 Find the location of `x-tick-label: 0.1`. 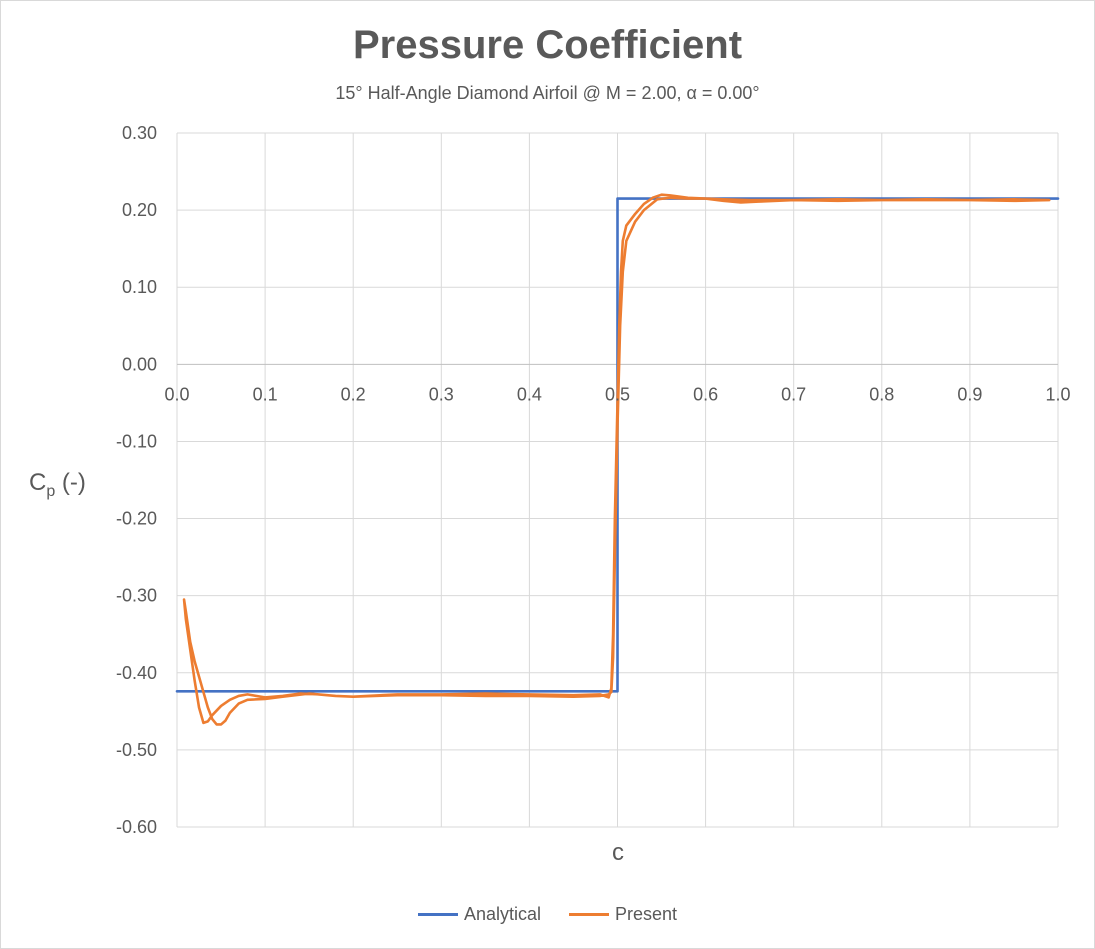

x-tick-label: 0.1 is located at coordinates (265, 394).